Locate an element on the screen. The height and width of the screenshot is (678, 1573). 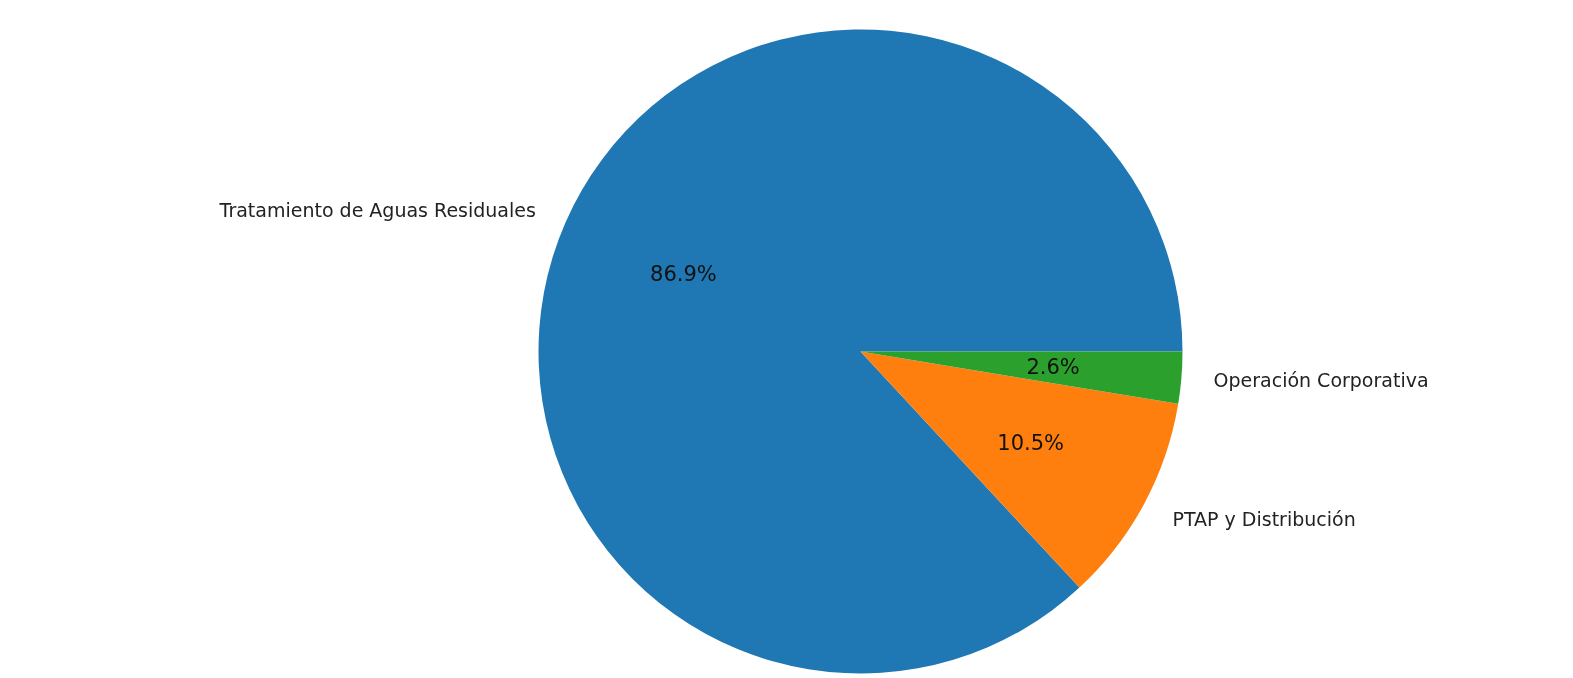
slice-label: Tratamiento de Aguas Residuales is located at coordinates (377, 209).